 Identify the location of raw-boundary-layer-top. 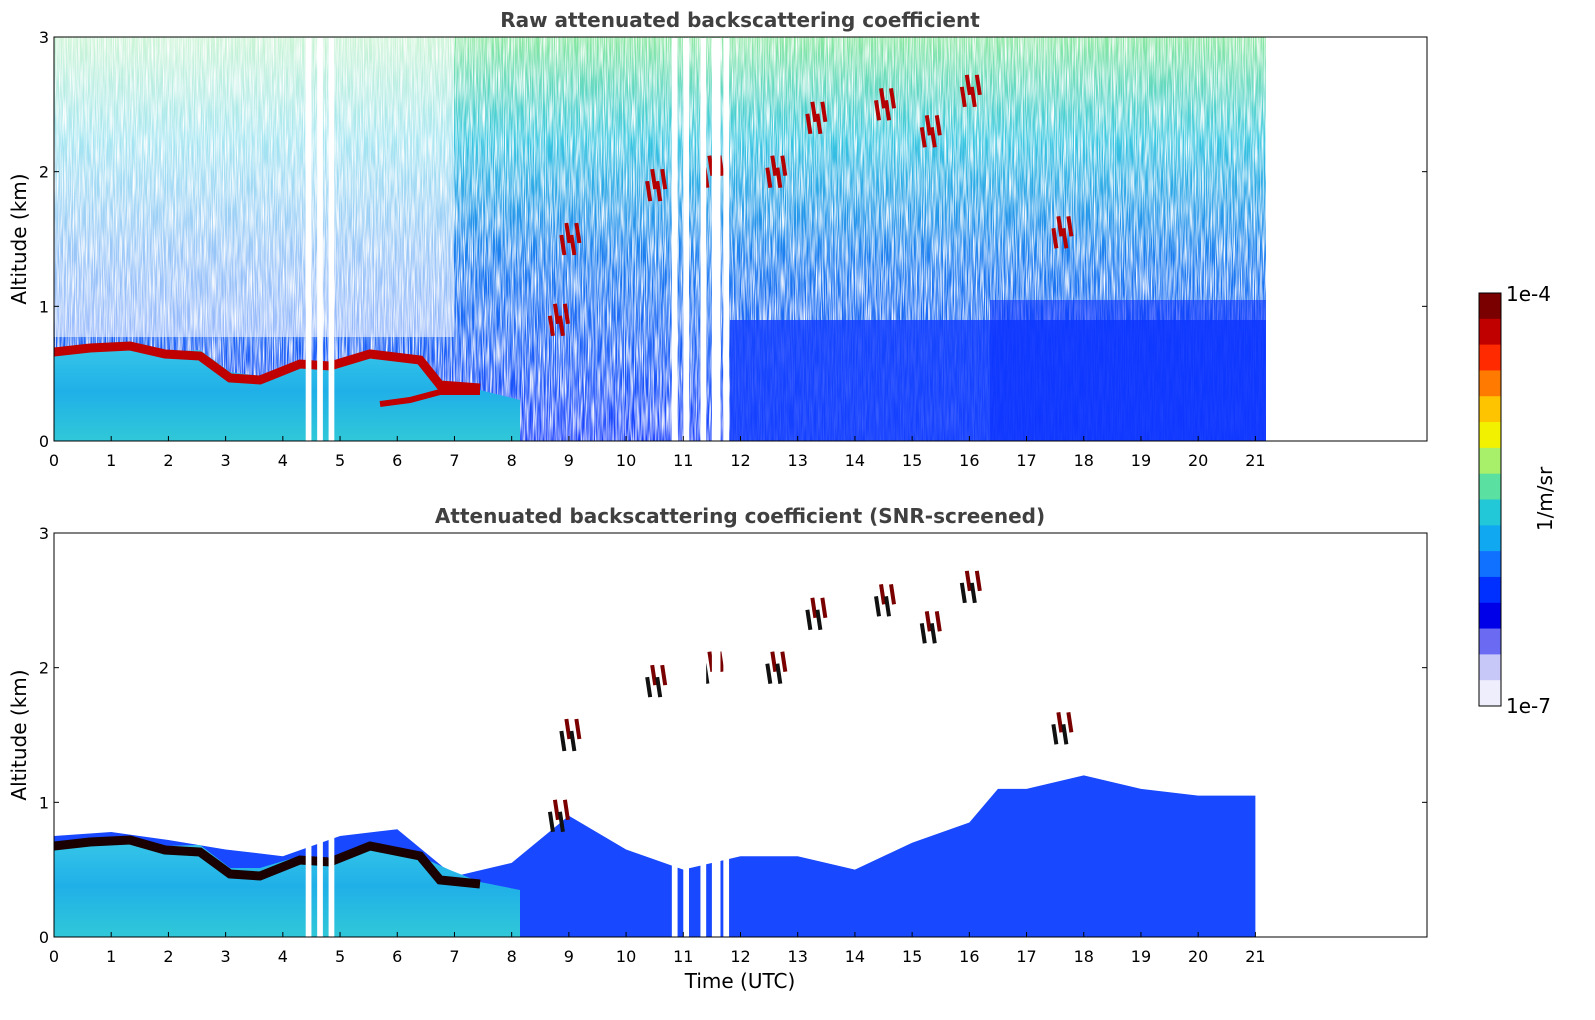
(267, 367).